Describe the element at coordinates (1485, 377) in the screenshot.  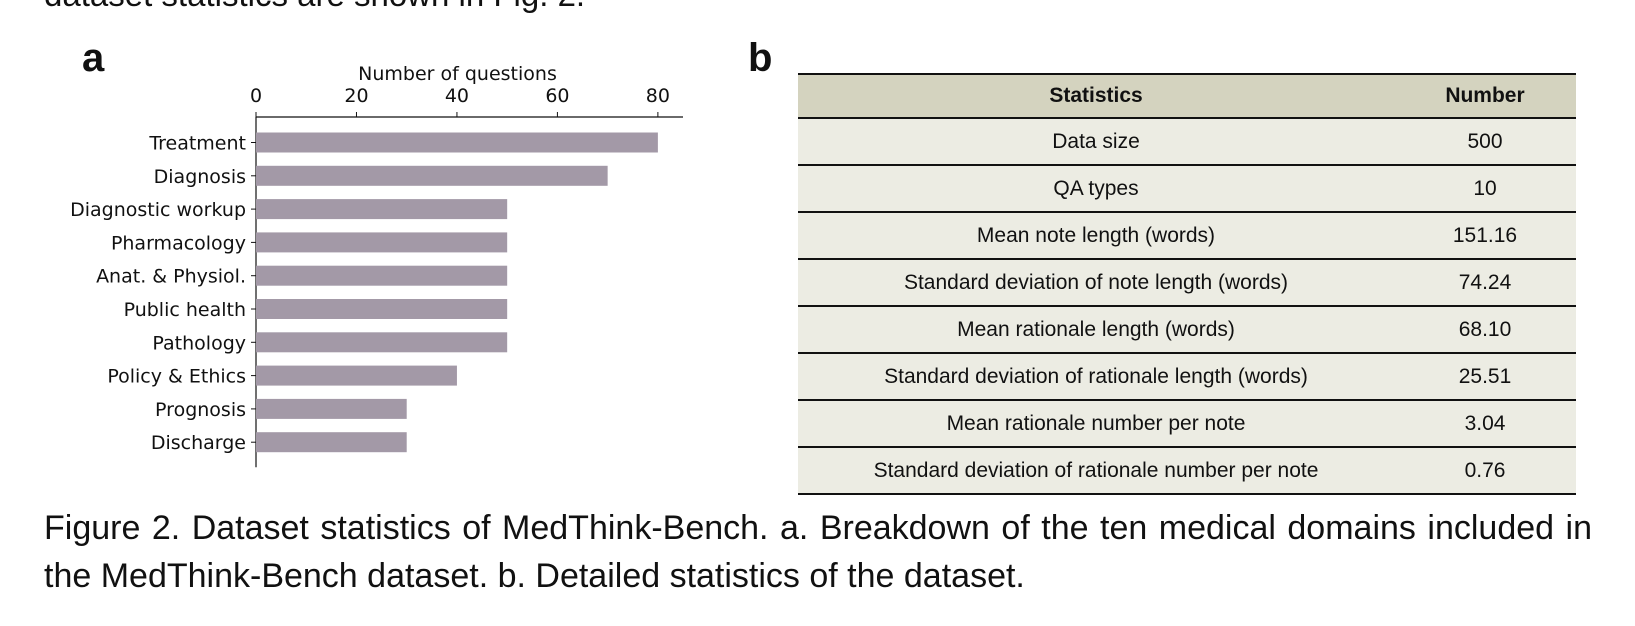
I see `statistic-value-cell: 25.51` at that location.